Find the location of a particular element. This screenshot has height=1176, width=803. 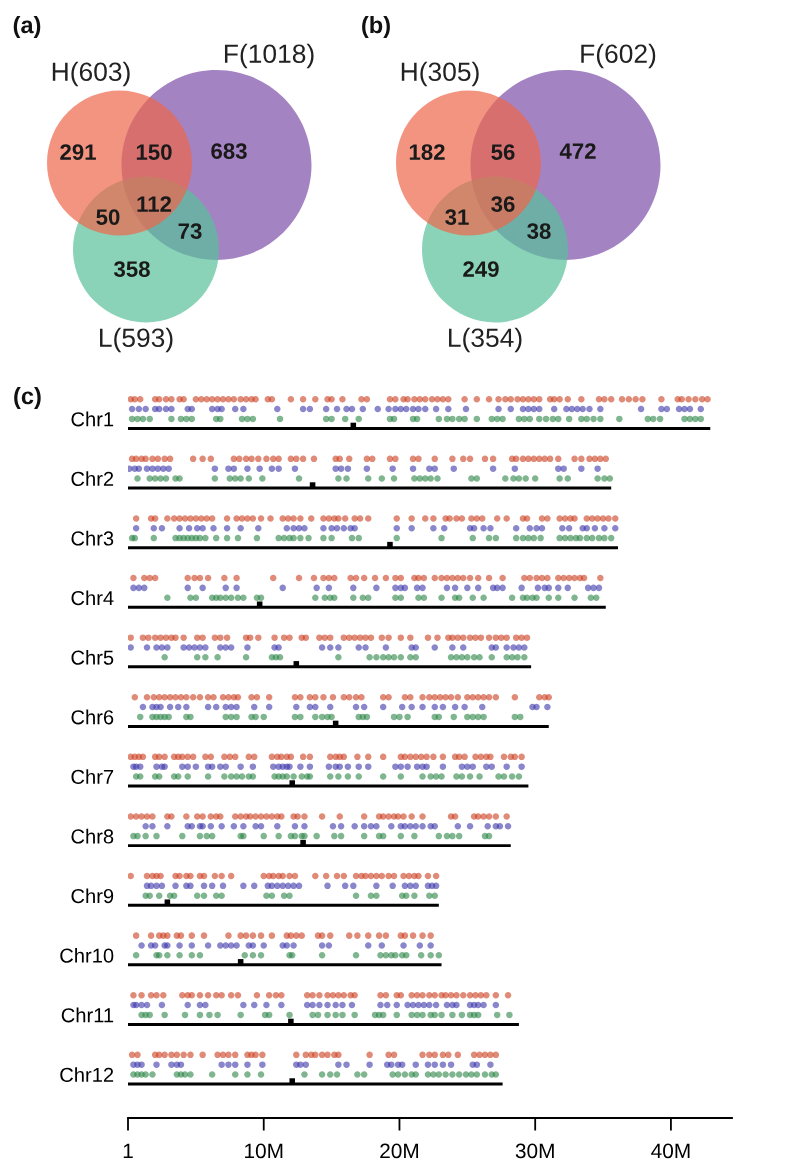

text: 291 is located at coordinates (78, 152).